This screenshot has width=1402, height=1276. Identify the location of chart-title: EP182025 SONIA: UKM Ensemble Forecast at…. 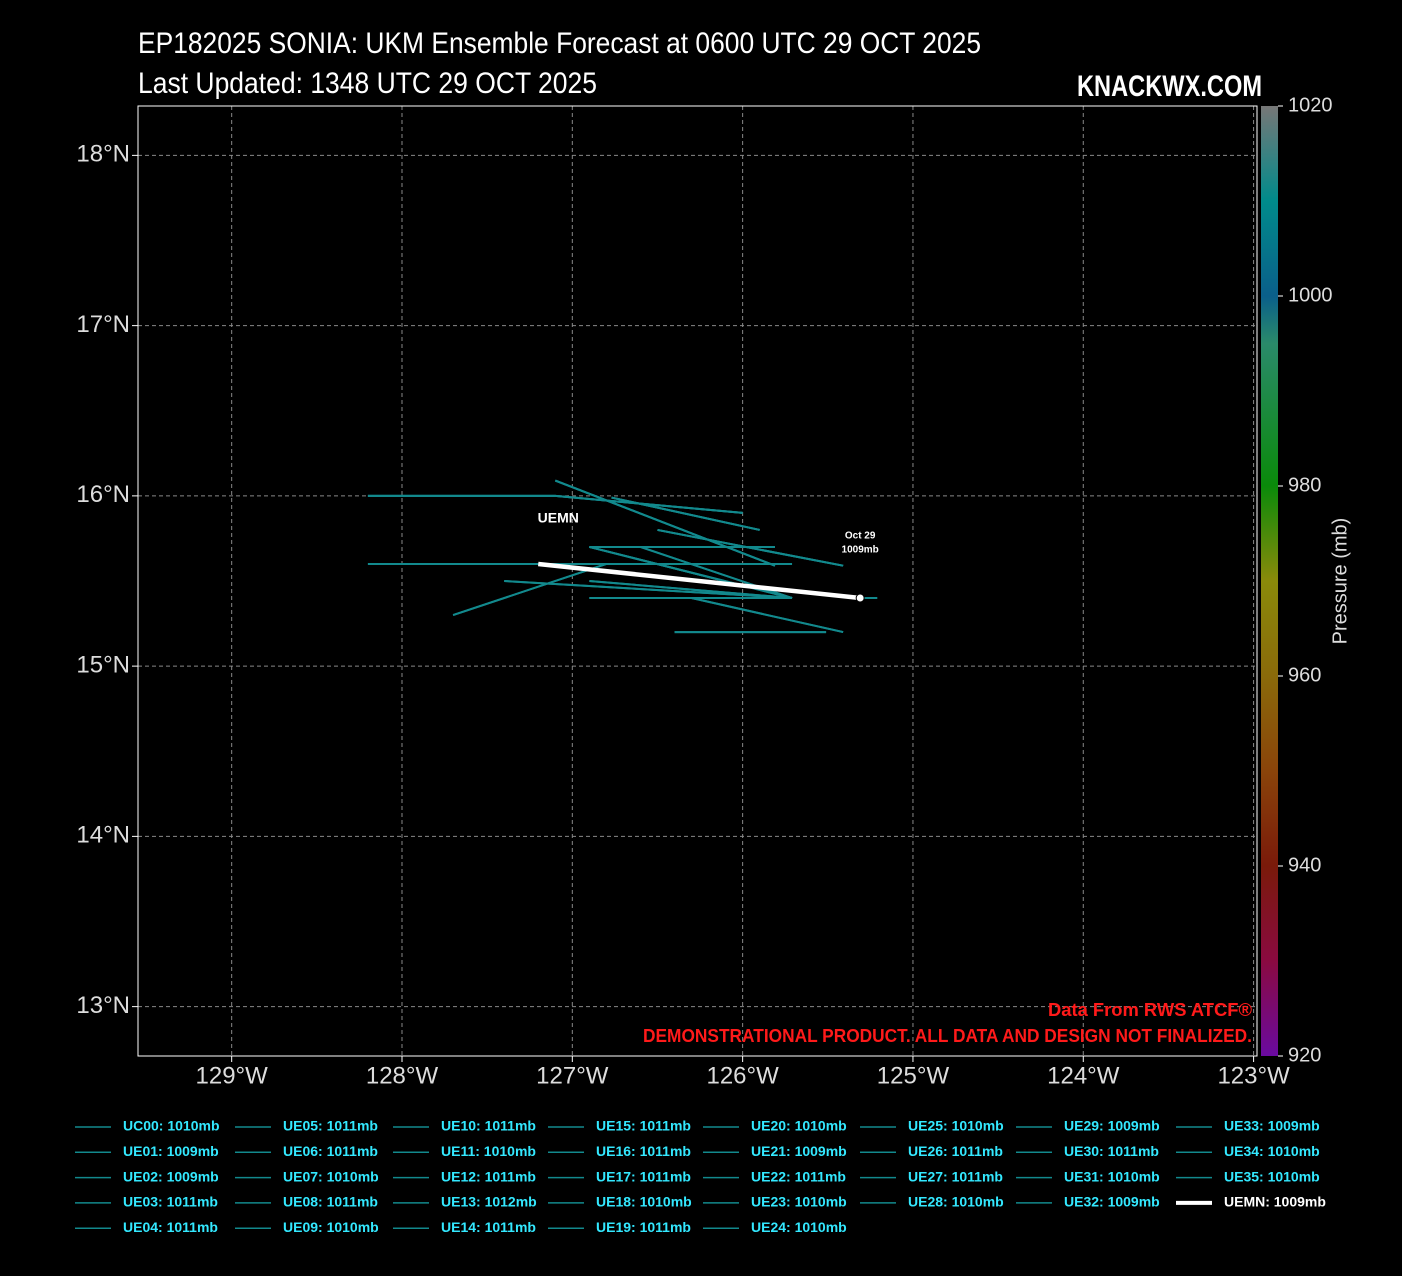
(559, 43).